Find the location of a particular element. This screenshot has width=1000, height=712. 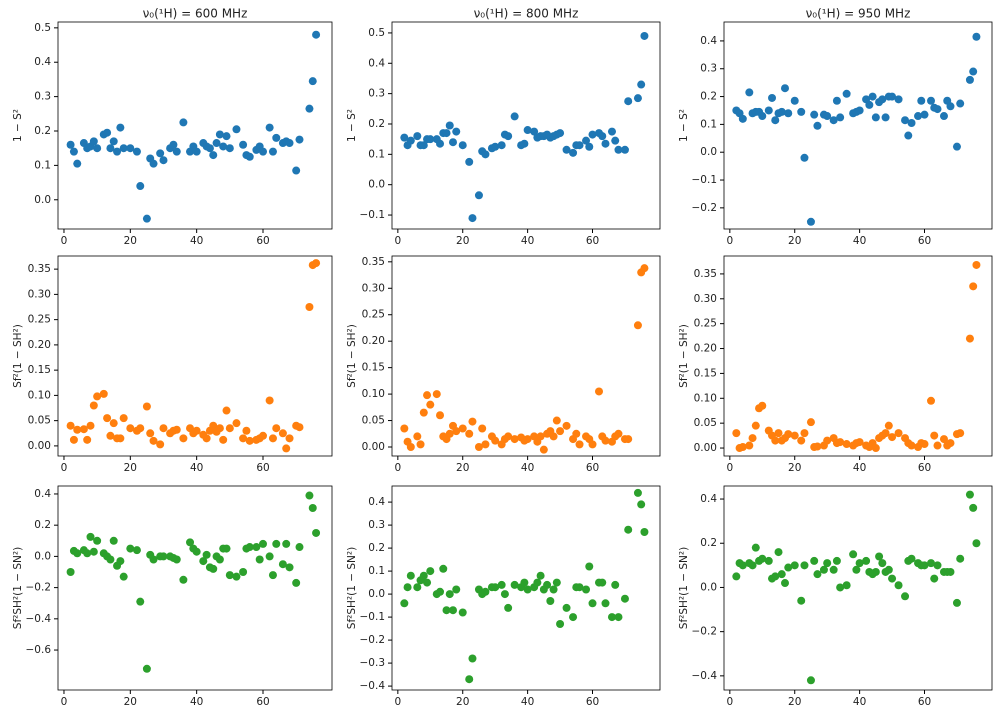

panel-title: ν₀(¹H) = 600 MHz is located at coordinates (195, 14).